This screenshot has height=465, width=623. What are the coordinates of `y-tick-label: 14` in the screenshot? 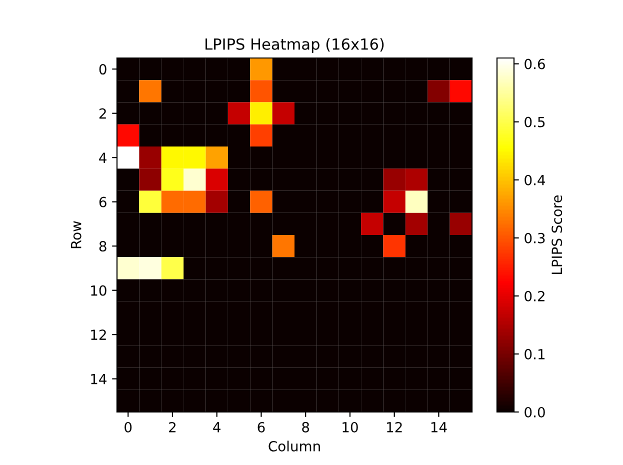 It's located at (98, 379).